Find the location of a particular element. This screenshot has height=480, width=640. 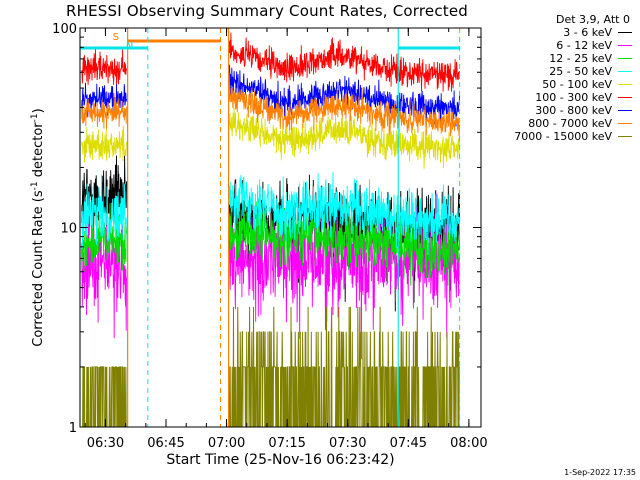

x-tick-label: 08:00 is located at coordinates (468, 443).